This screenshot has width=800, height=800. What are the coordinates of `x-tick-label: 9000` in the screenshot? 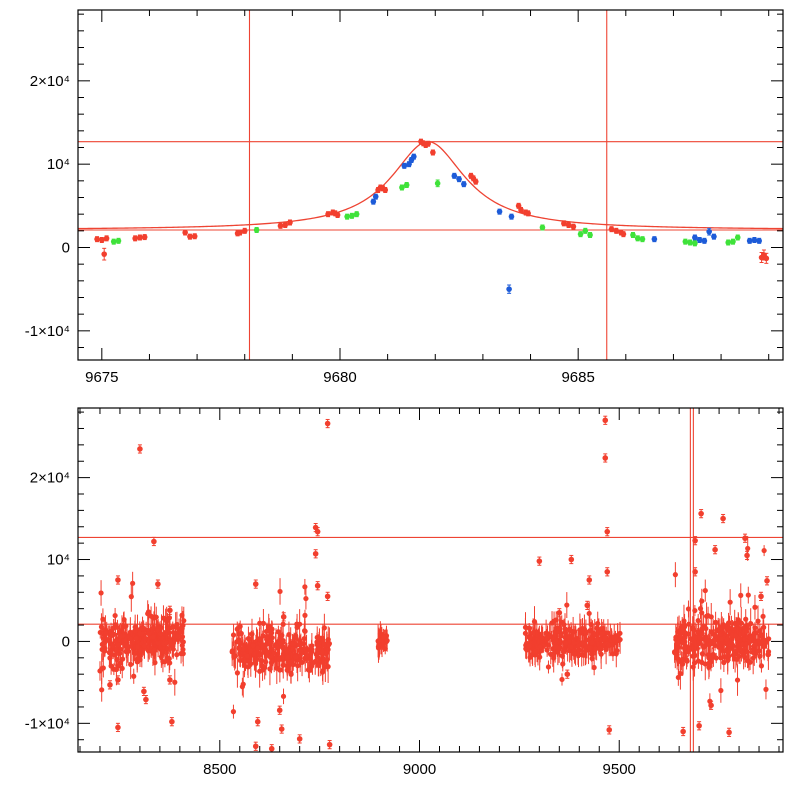 It's located at (419, 769).